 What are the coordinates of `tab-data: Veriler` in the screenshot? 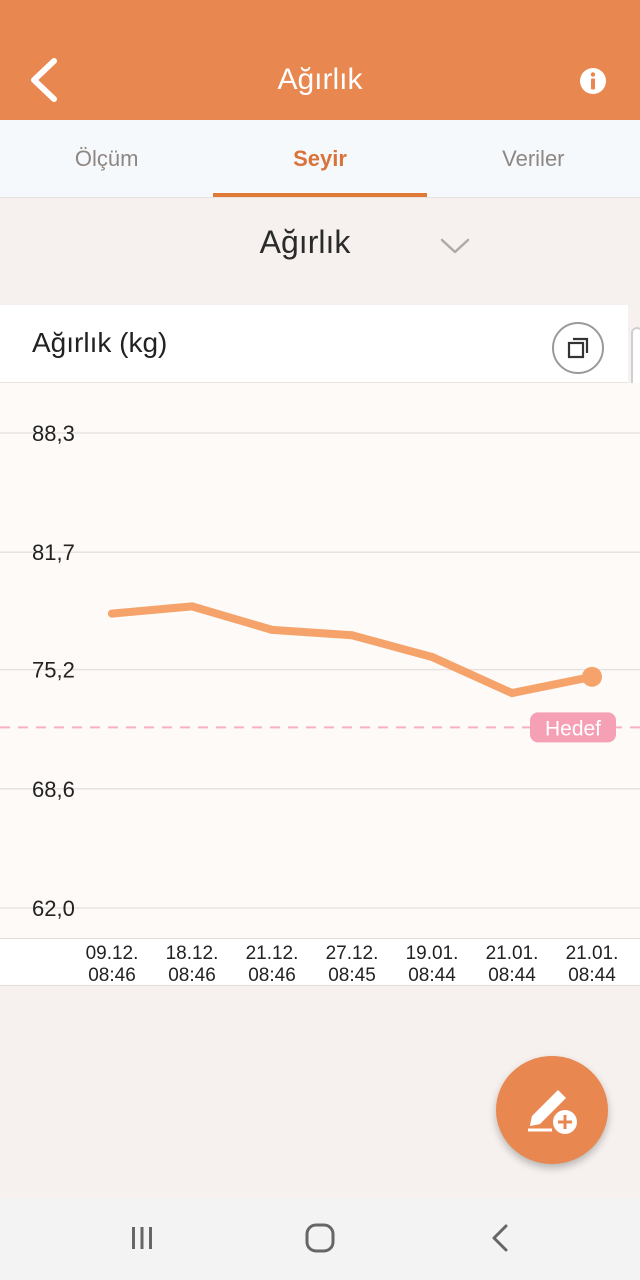 It's located at (533, 158).